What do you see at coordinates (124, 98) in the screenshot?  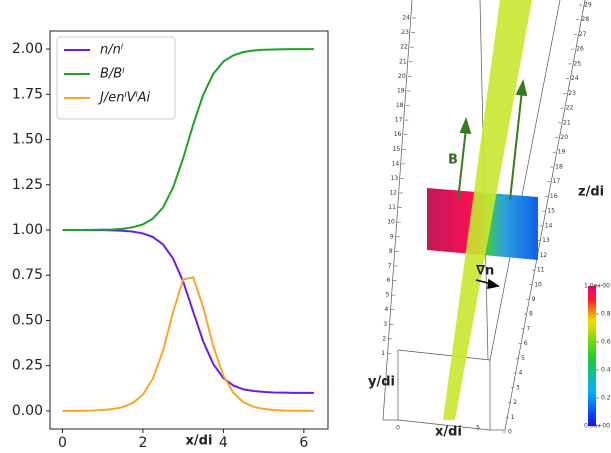 I see `legend-label: J/enˡVˡAi` at bounding box center [124, 98].